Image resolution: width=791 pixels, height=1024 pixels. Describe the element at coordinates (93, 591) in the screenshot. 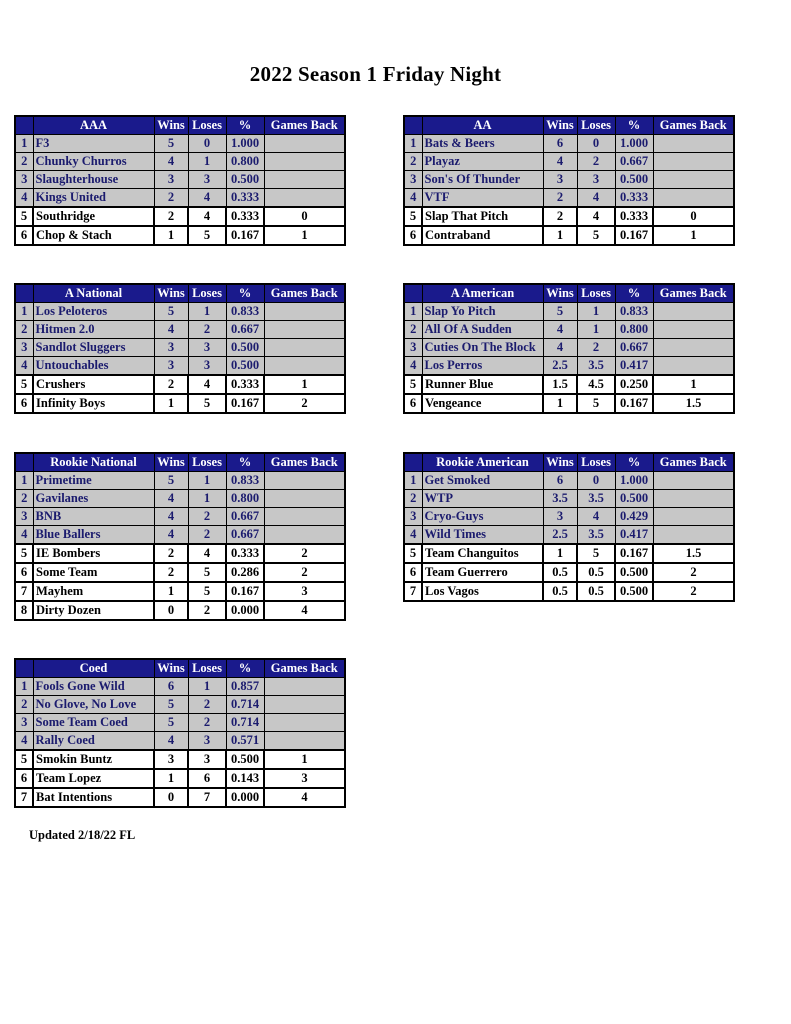

I see `team-name-cell: Mayhem` at that location.